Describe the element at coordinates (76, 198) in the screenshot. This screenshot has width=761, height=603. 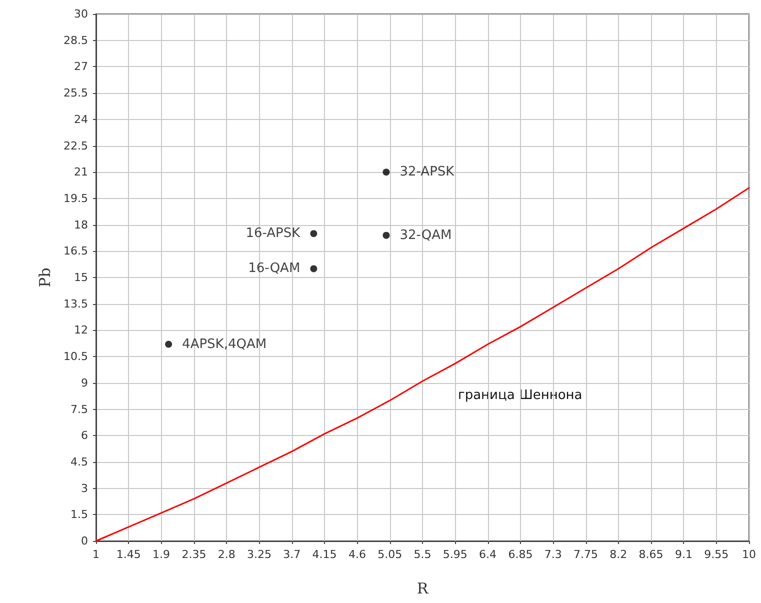
I see `y-tick-label: 19.5` at that location.